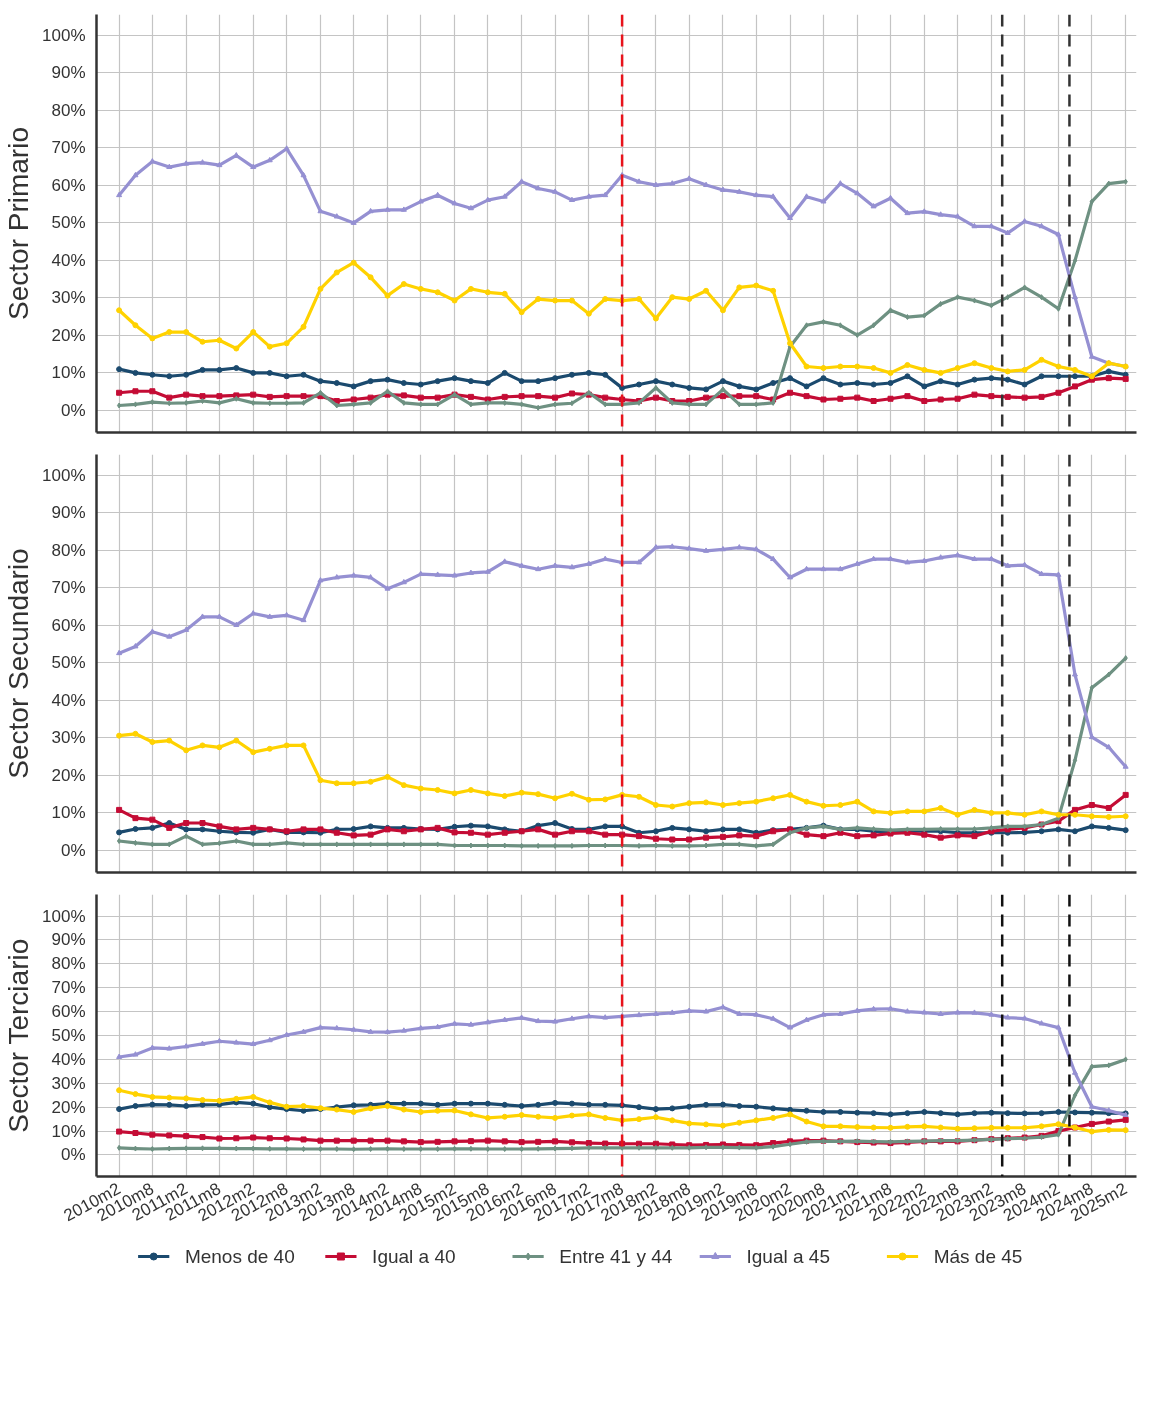  I want to click on y-axis-title: Sector Secundario, so click(19, 663).